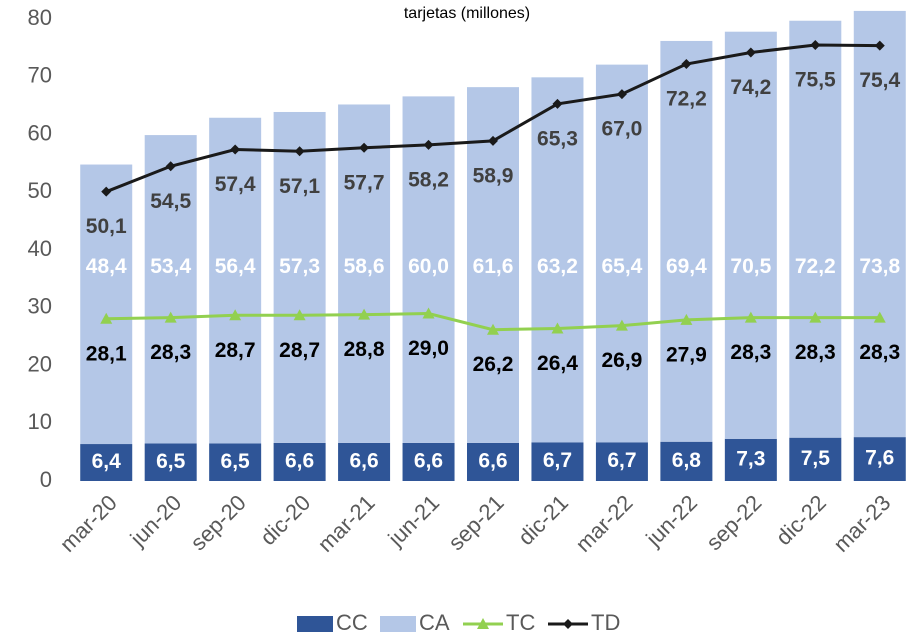 This screenshot has height=639, width=915. I want to click on data-label: 57,3, so click(299, 266).